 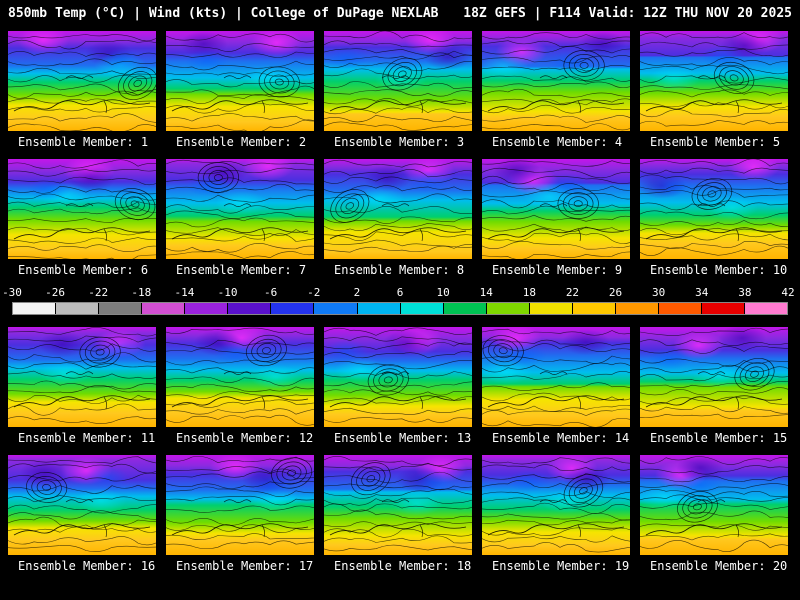 I want to click on colorbar-tick: 18, so click(x=529, y=292).